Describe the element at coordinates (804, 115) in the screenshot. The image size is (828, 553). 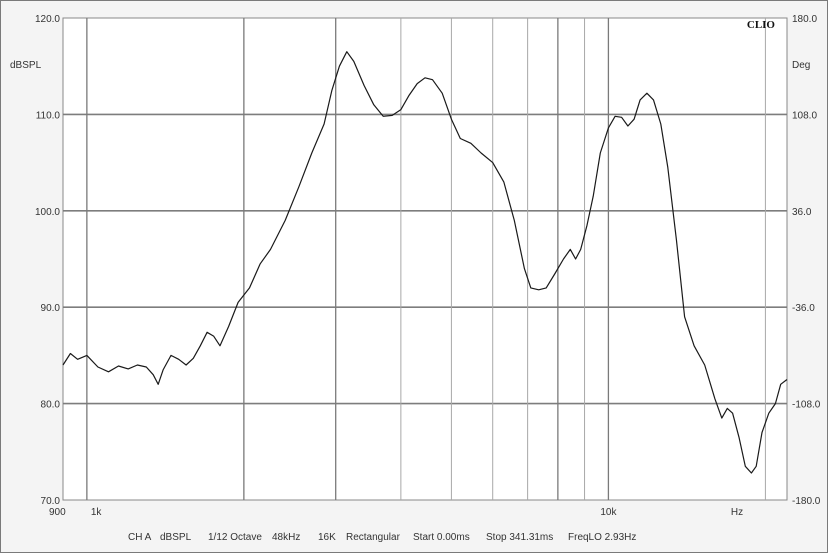
I see `y-tick-label-right: 108.0` at that location.